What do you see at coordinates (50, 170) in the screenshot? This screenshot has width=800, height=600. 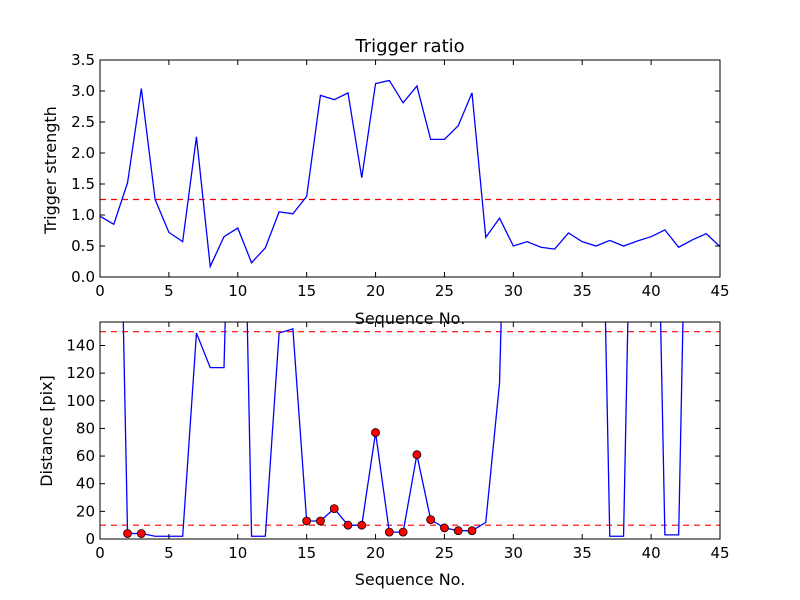 I see `top-chart-ylabel: Trigger strength` at bounding box center [50, 170].